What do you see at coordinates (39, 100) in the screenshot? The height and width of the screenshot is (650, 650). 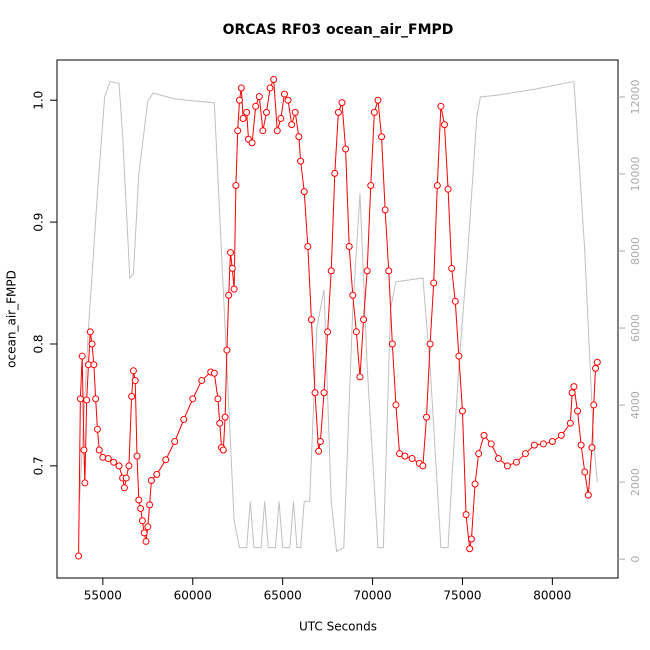 I see `y-tick-label: 1.0` at bounding box center [39, 100].